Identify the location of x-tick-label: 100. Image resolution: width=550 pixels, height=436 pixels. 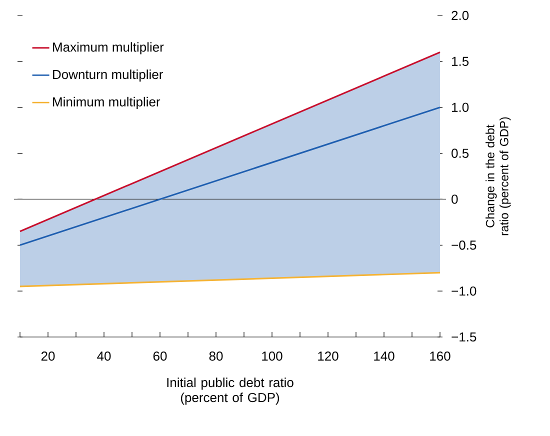
(272, 356).